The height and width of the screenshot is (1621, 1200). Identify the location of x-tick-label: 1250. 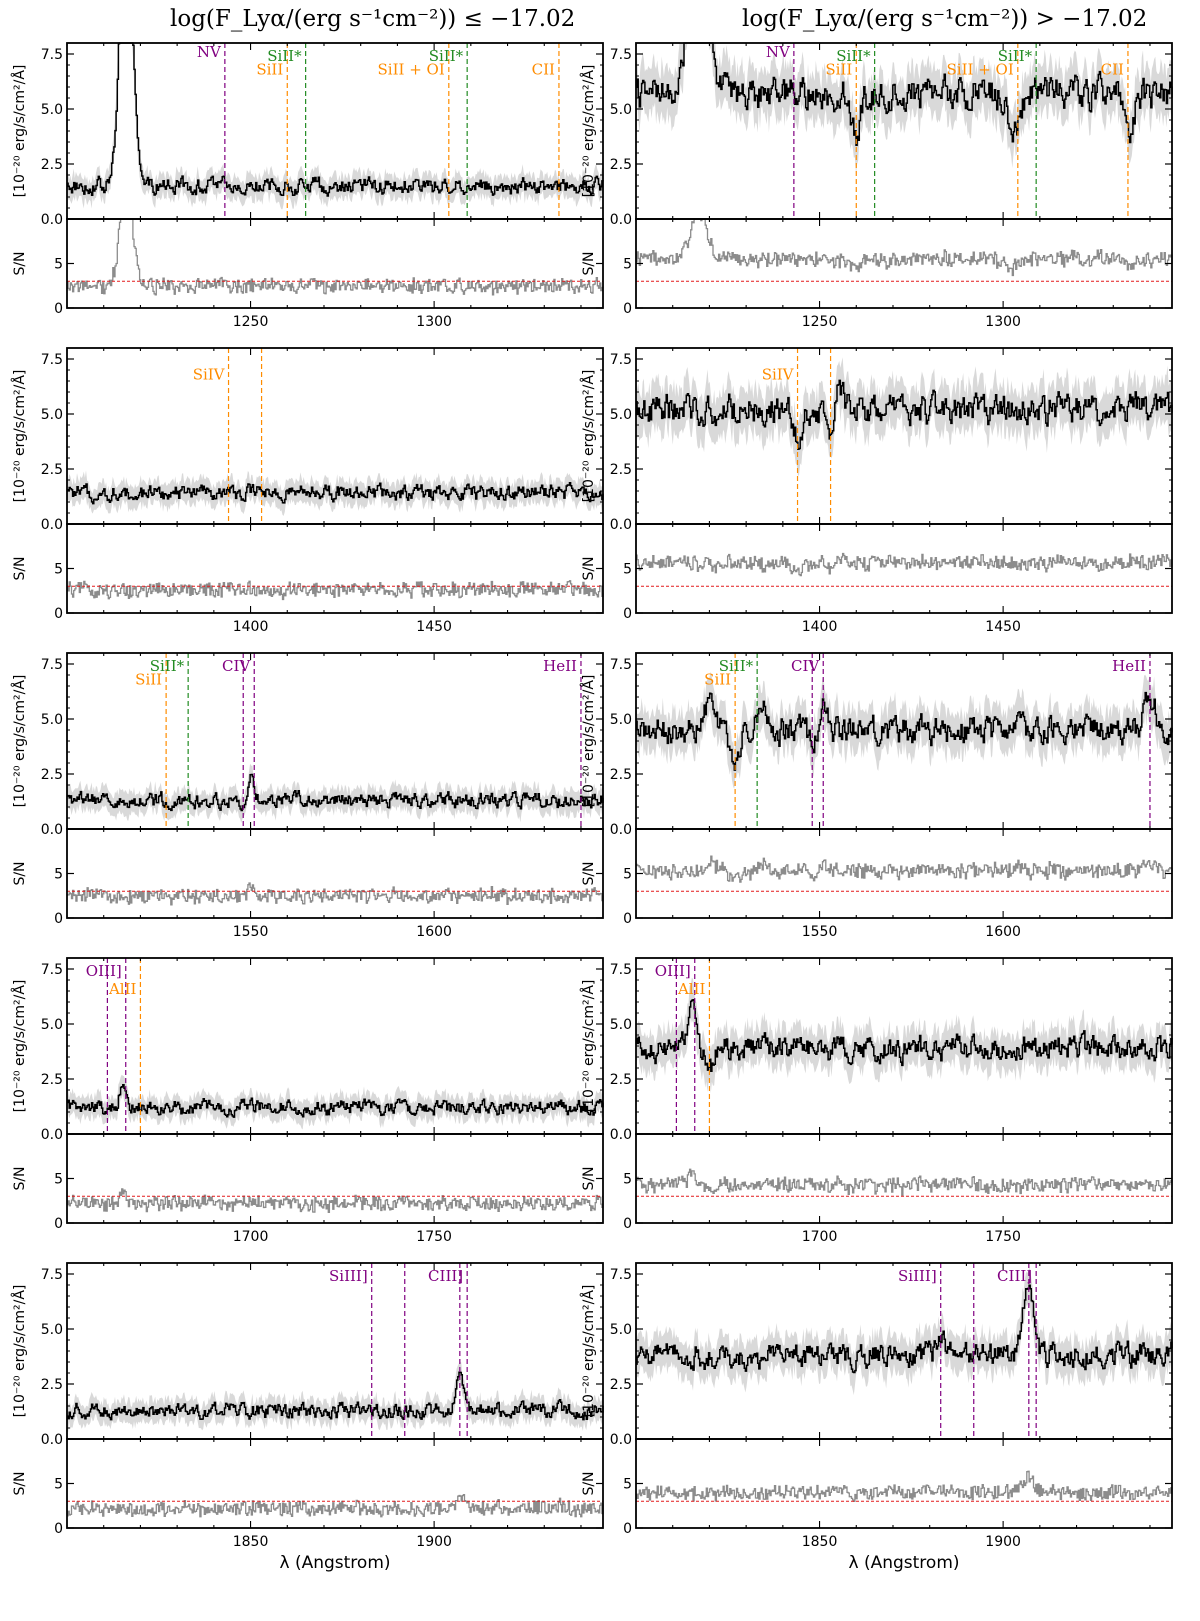
(251, 322).